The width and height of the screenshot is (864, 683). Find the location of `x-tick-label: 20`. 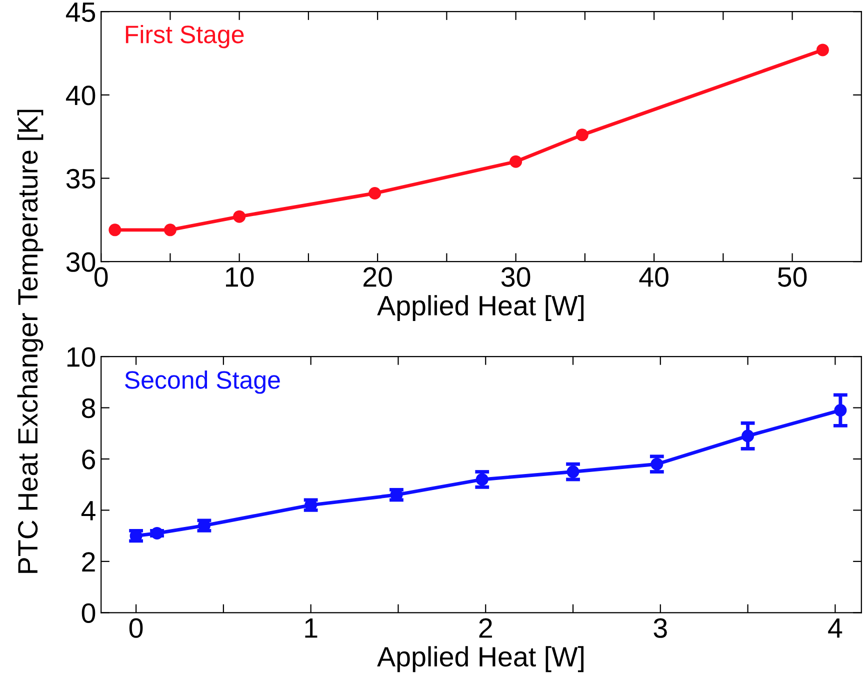

x-tick-label: 20 is located at coordinates (378, 277).